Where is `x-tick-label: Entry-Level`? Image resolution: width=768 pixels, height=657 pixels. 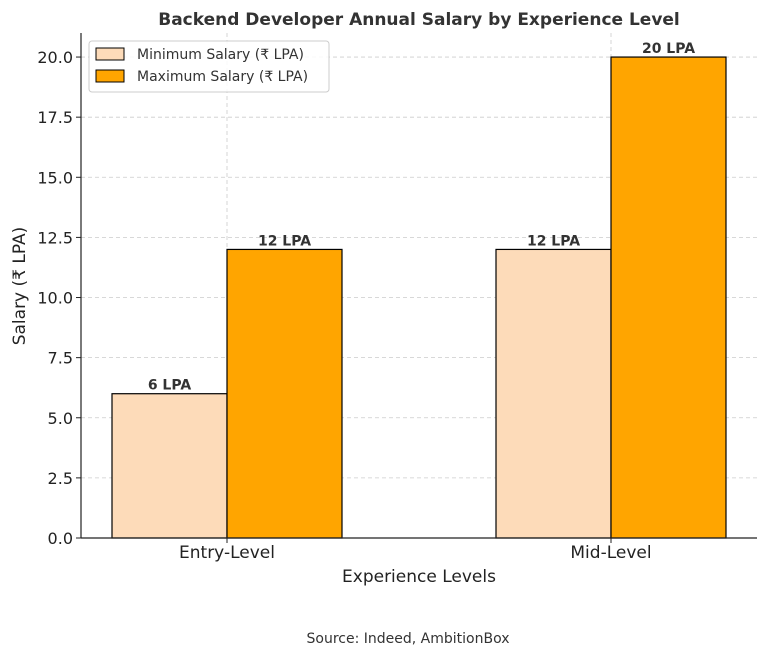 x-tick-label: Entry-Level is located at coordinates (227, 553).